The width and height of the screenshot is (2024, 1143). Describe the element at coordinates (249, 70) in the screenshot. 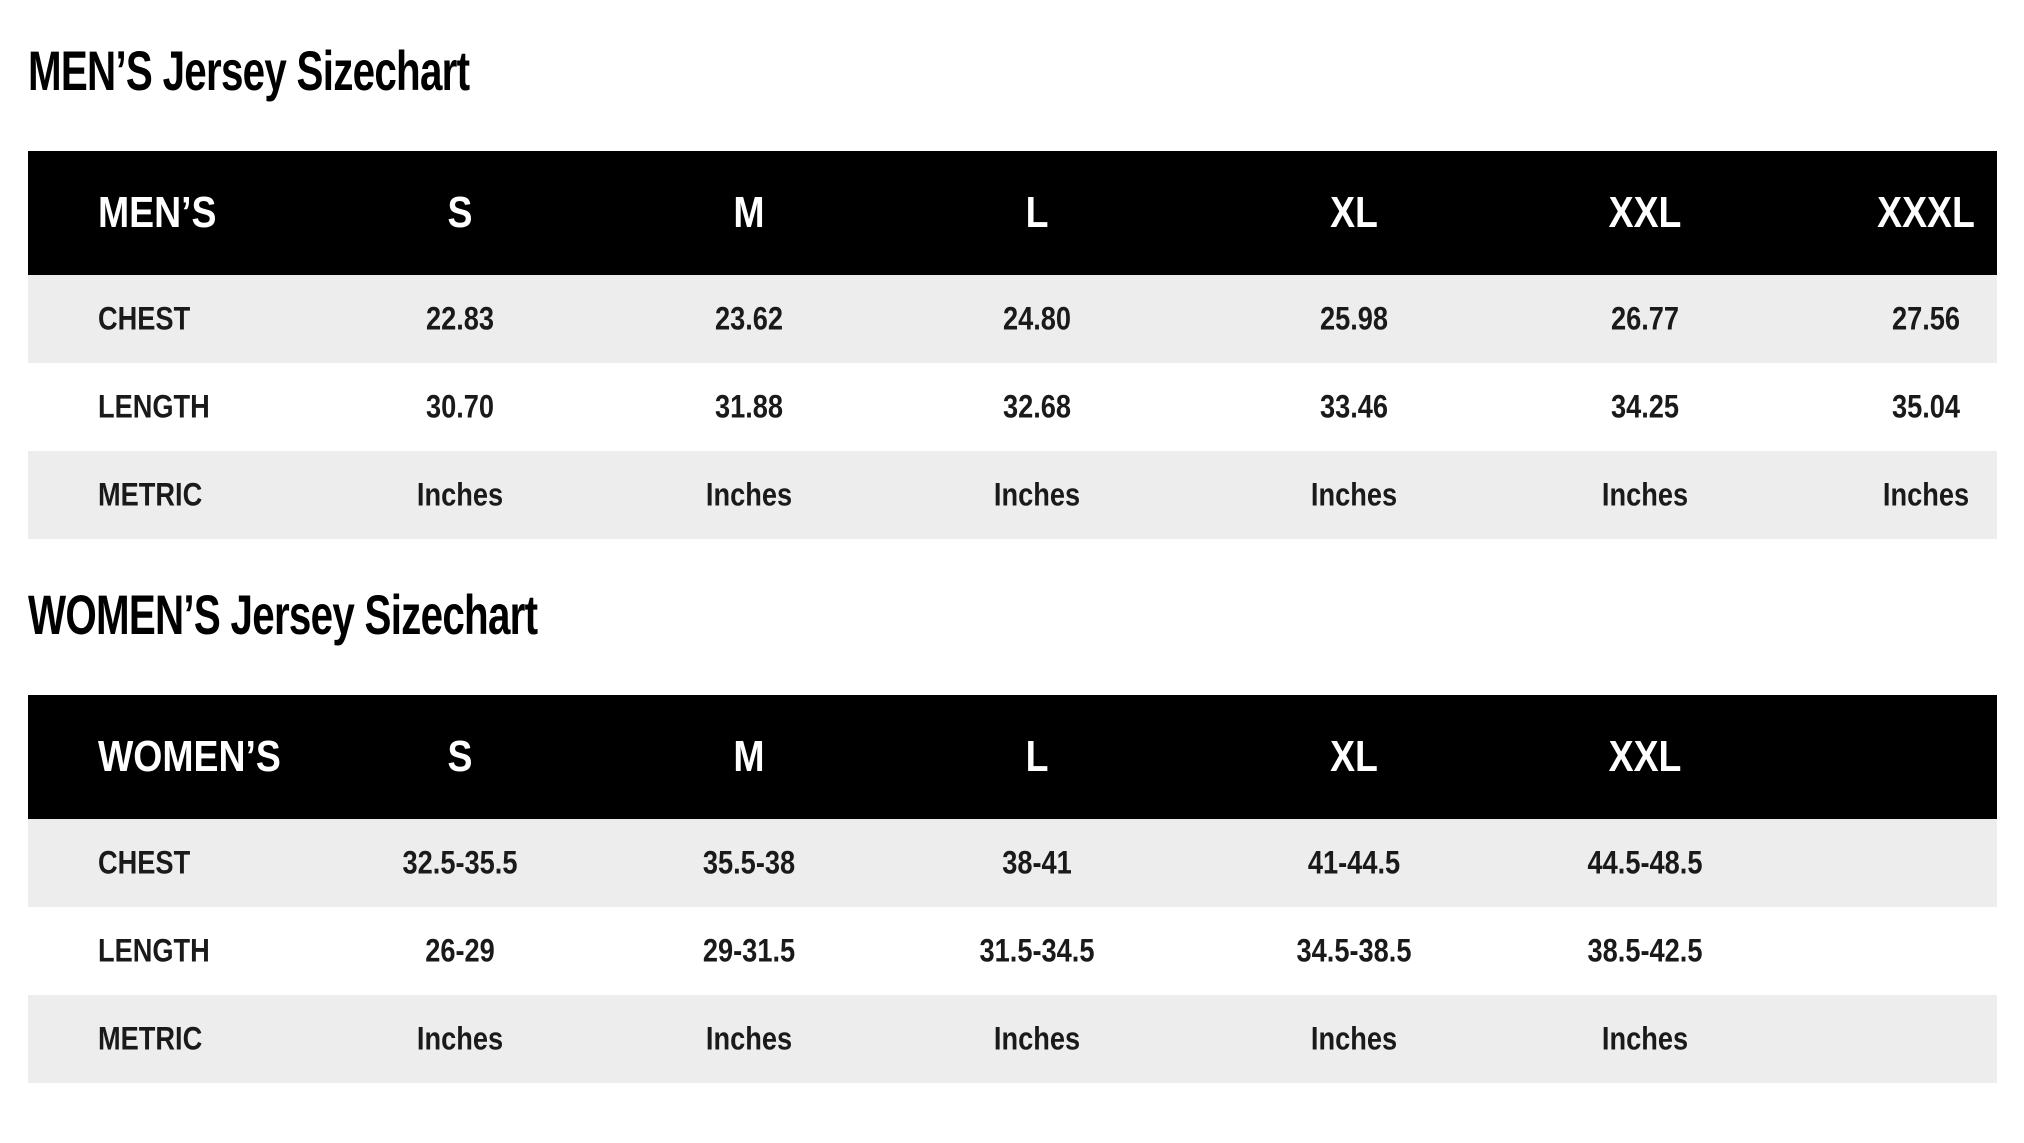

I see `men-chart-title: MEN’S Jersey Sizechart` at that location.